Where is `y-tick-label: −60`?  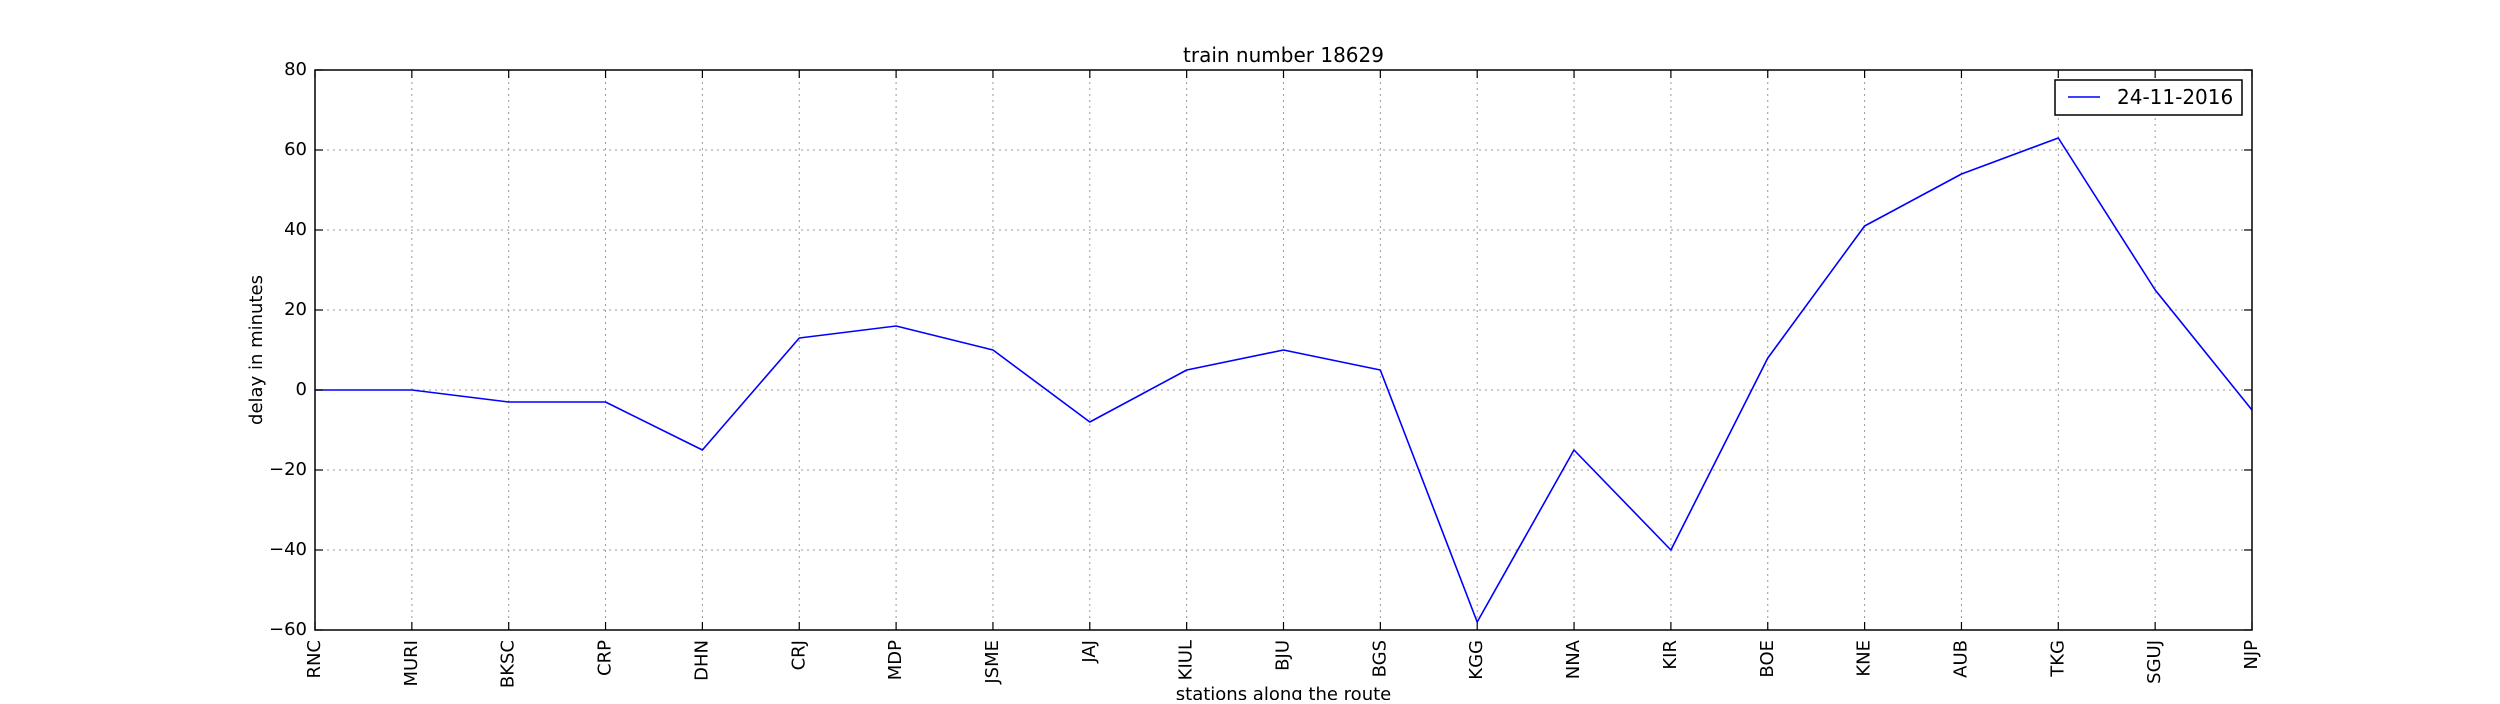 y-tick-label: −60 is located at coordinates (288, 629).